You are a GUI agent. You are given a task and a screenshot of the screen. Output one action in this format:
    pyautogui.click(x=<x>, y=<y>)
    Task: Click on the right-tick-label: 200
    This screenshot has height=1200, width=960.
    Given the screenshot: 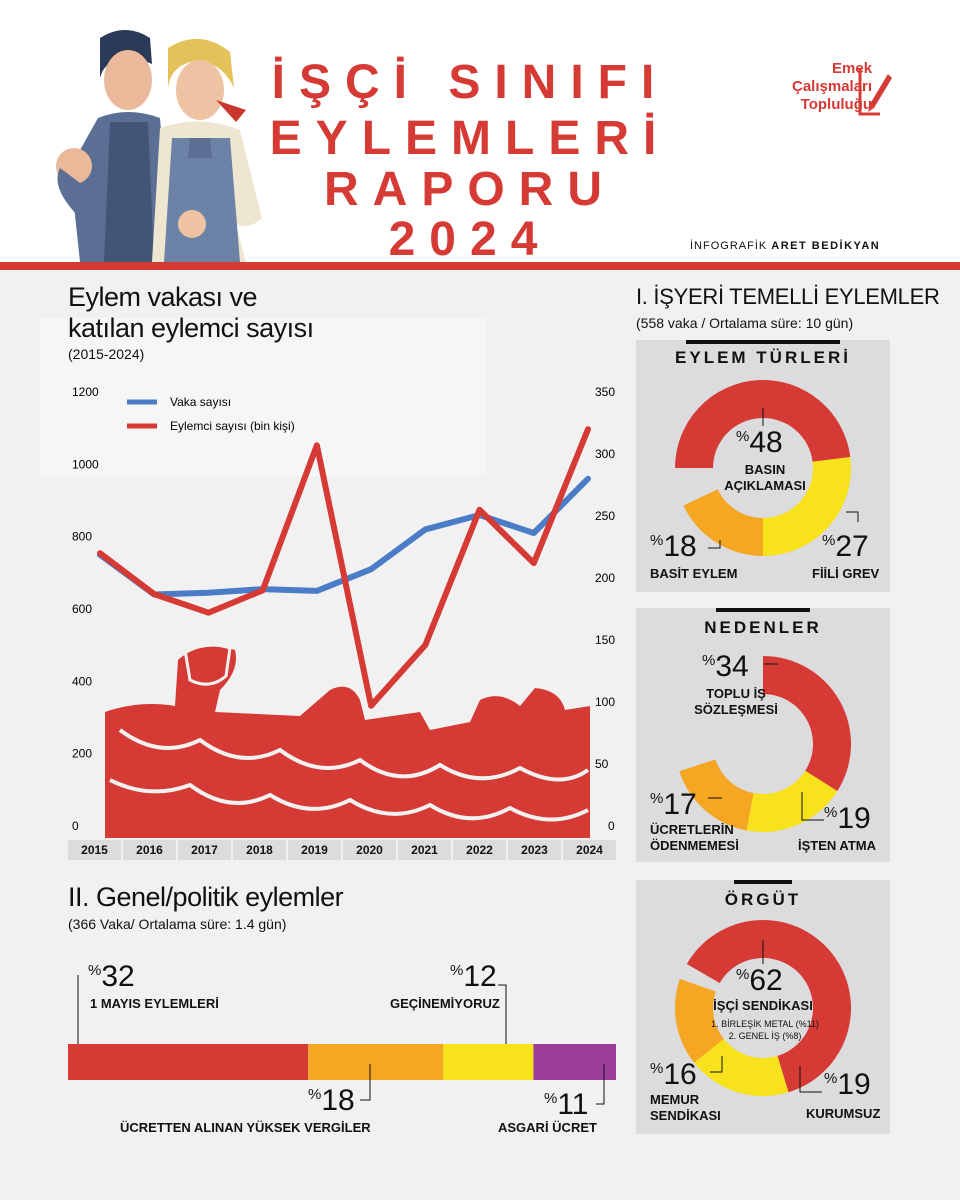 What is the action you would take?
    pyautogui.click(x=605, y=578)
    